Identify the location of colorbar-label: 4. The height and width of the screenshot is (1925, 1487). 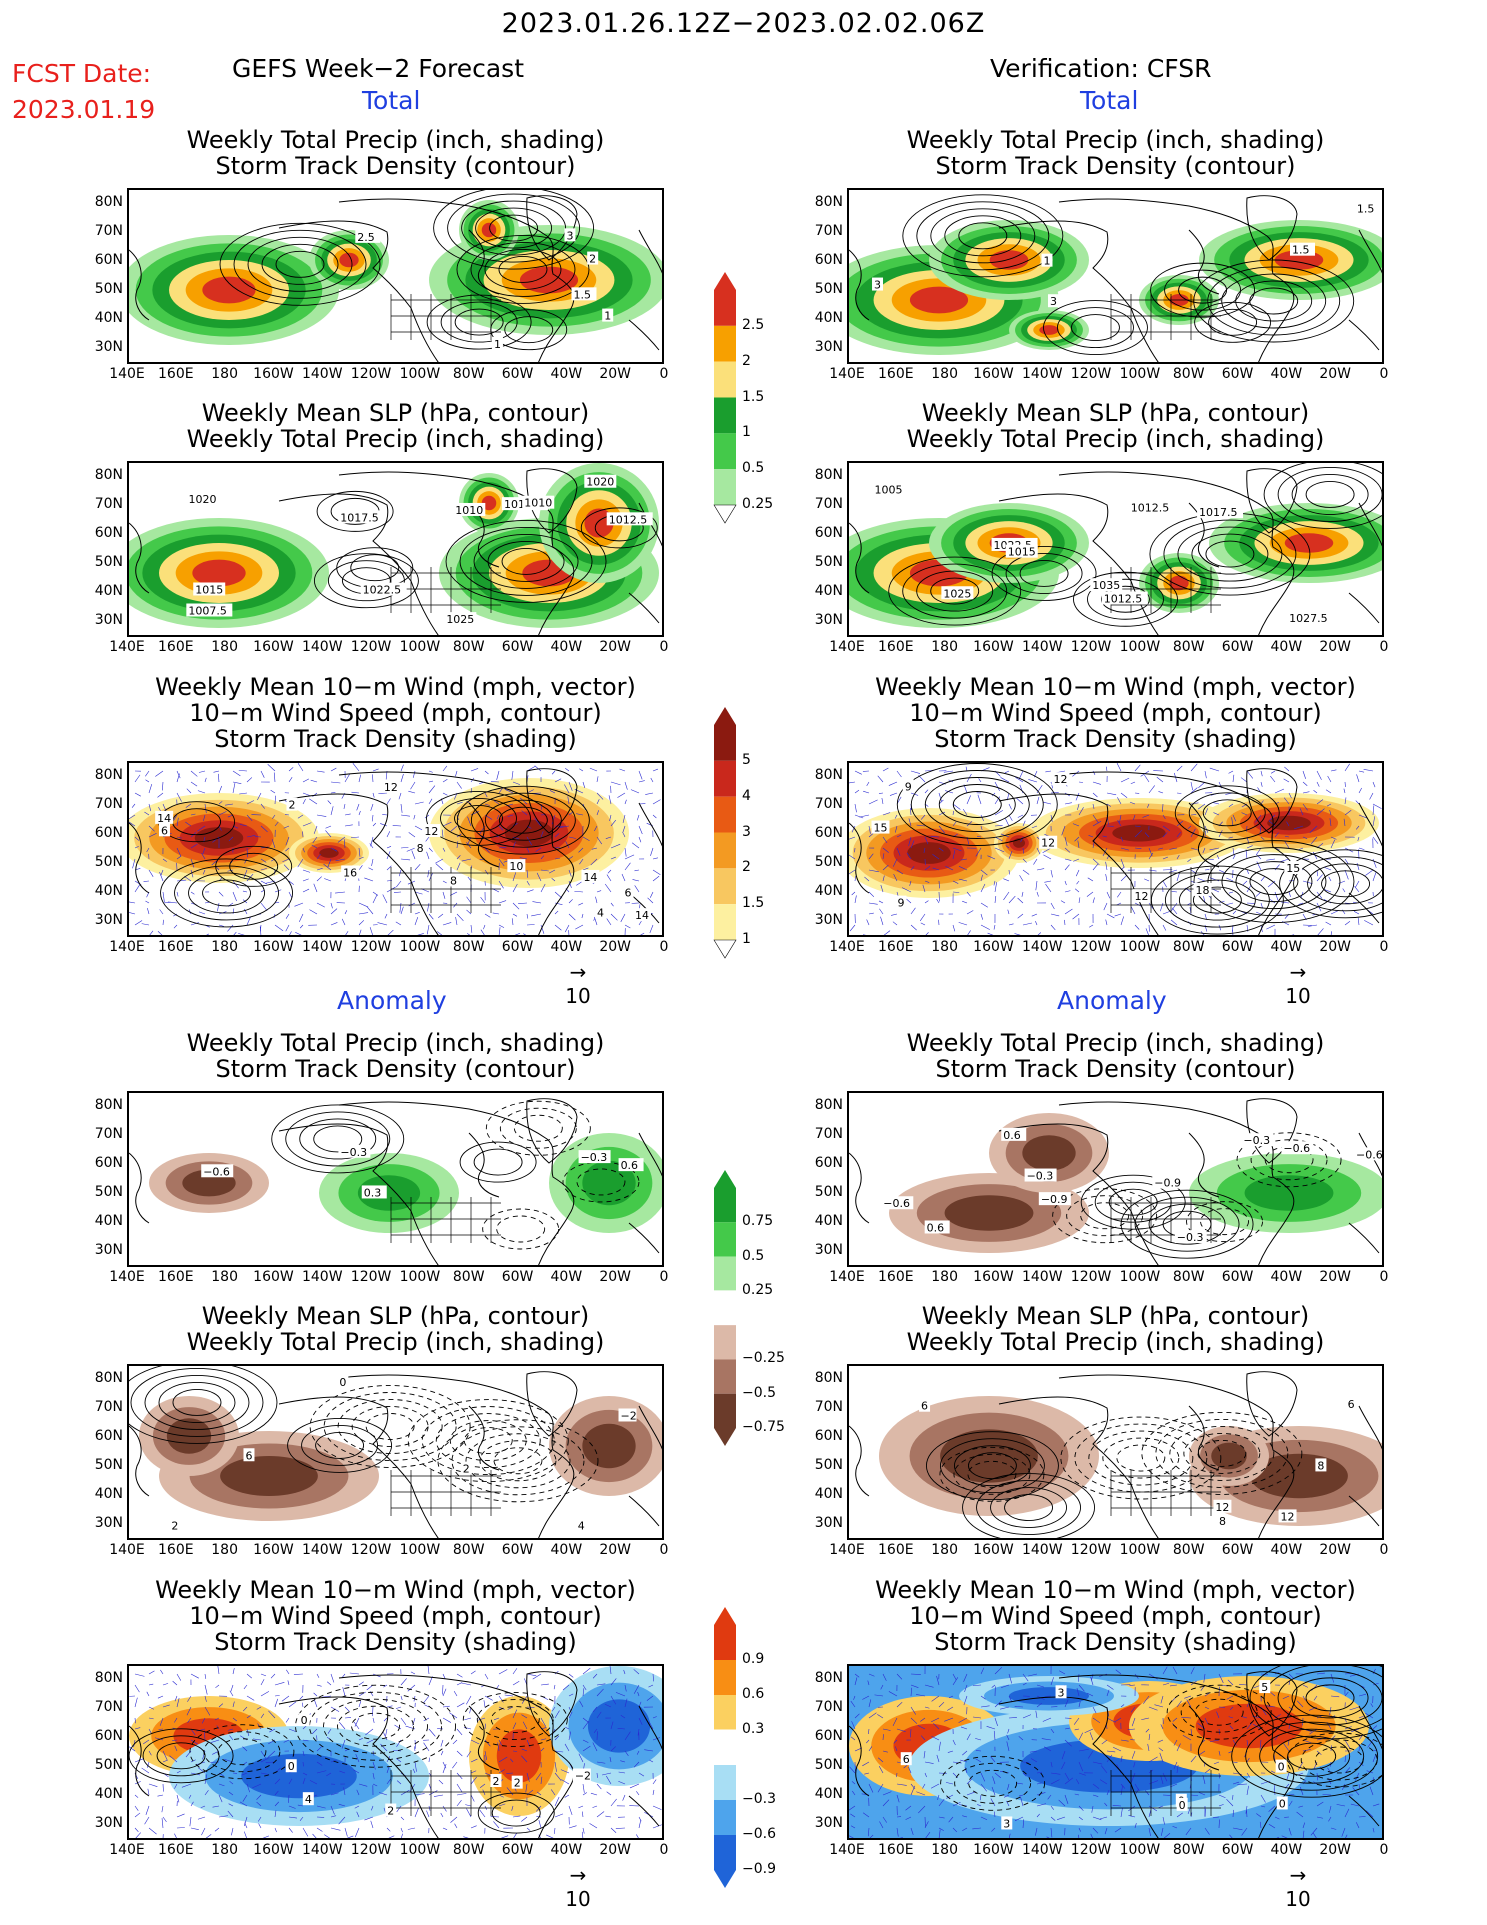
(746, 795).